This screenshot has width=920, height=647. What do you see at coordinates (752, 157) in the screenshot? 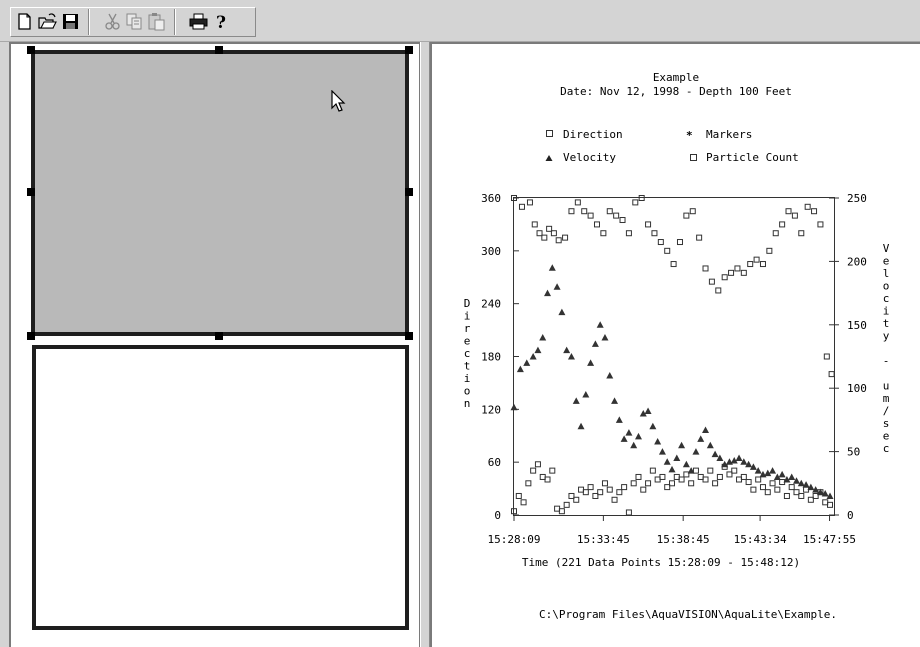
I see `legend-label: Particle Count` at bounding box center [752, 157].